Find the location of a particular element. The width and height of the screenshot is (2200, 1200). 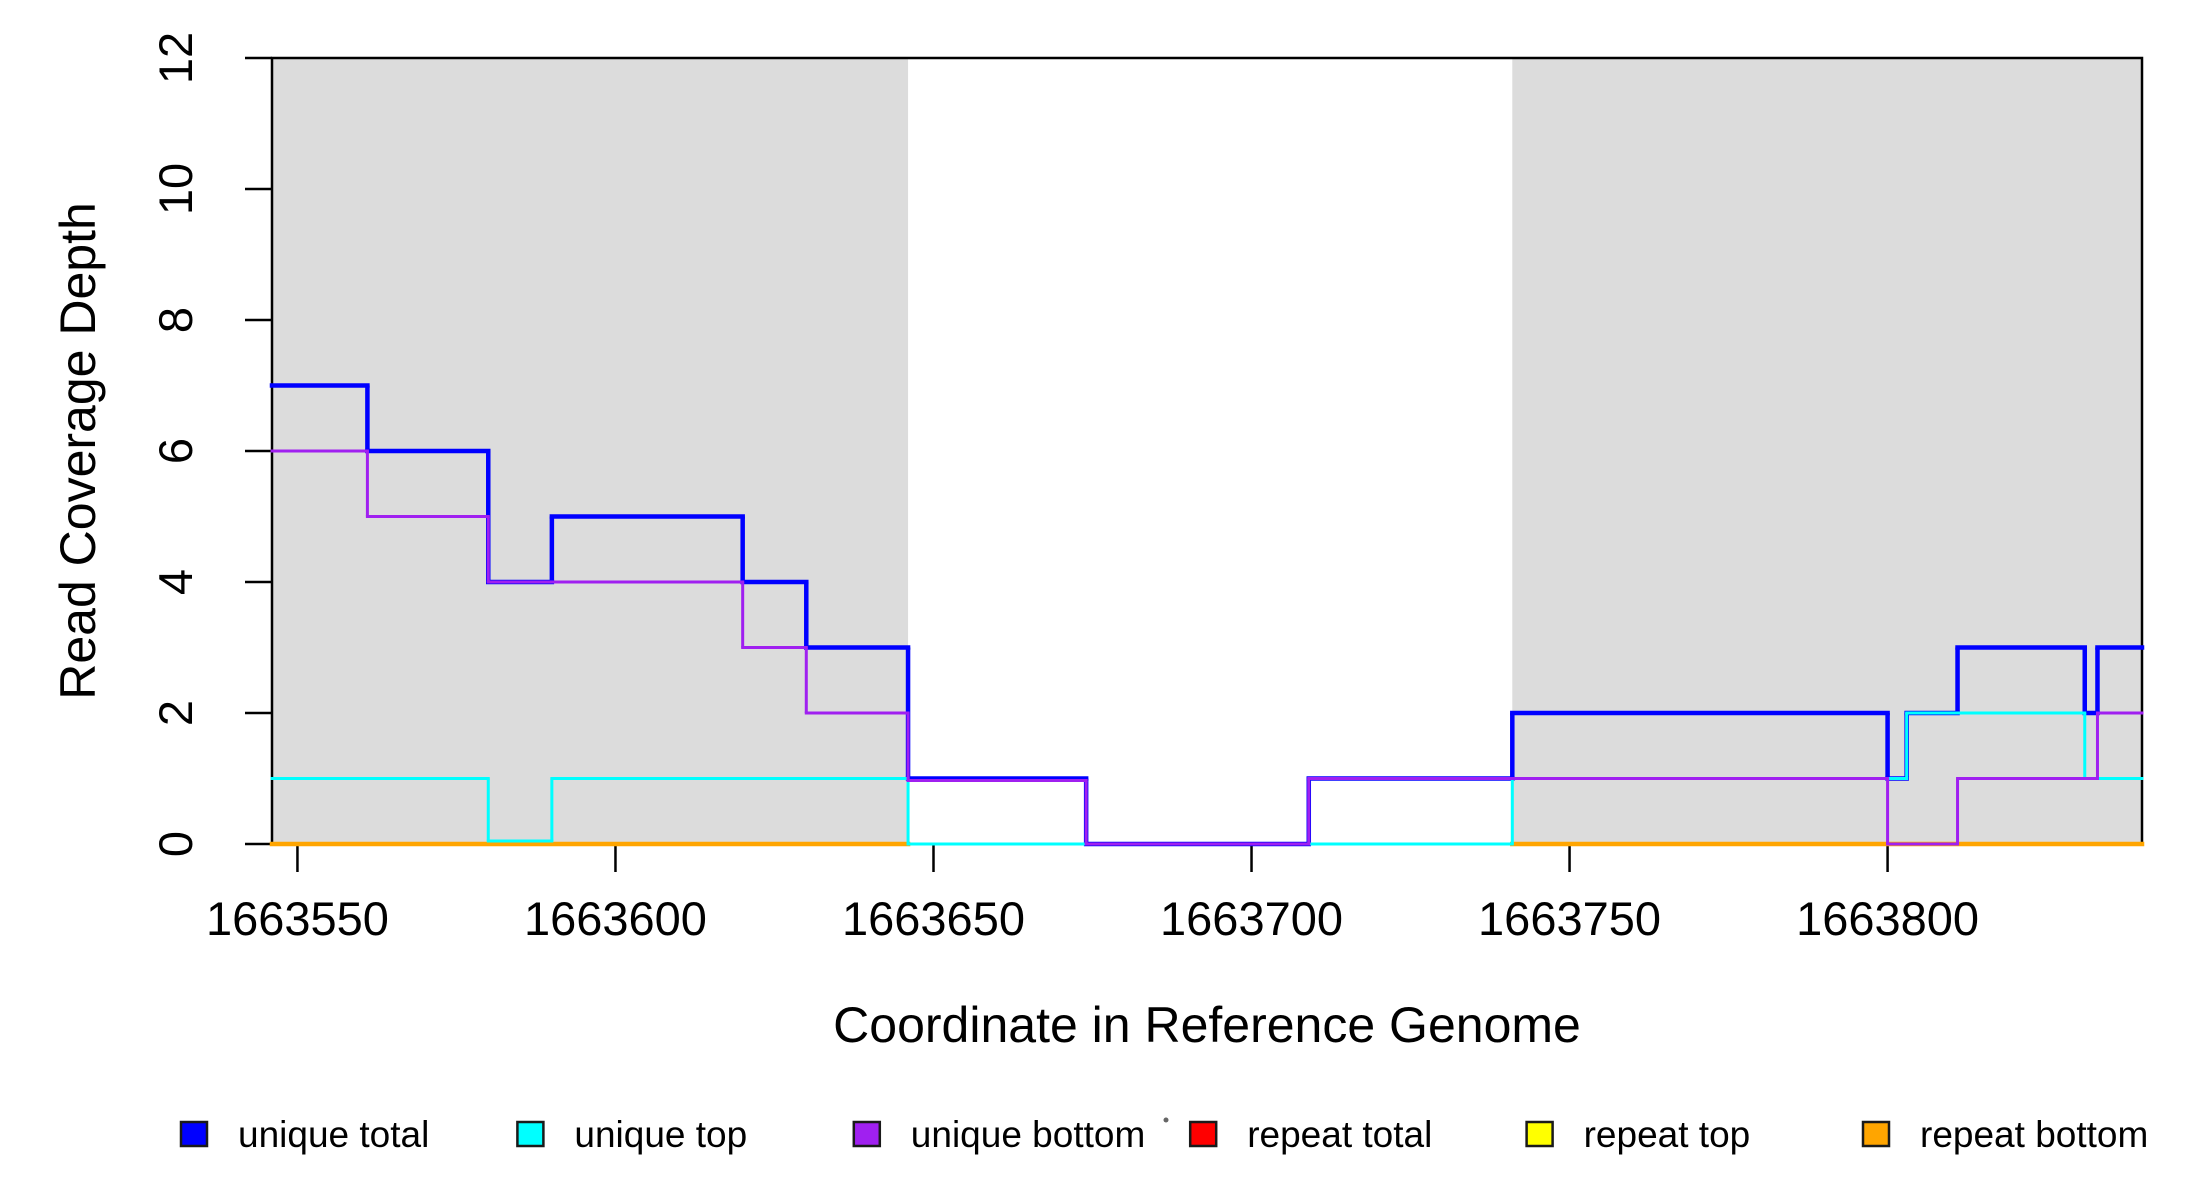

legend-item-unique-bottom: unique bottom is located at coordinates (999, 1134).